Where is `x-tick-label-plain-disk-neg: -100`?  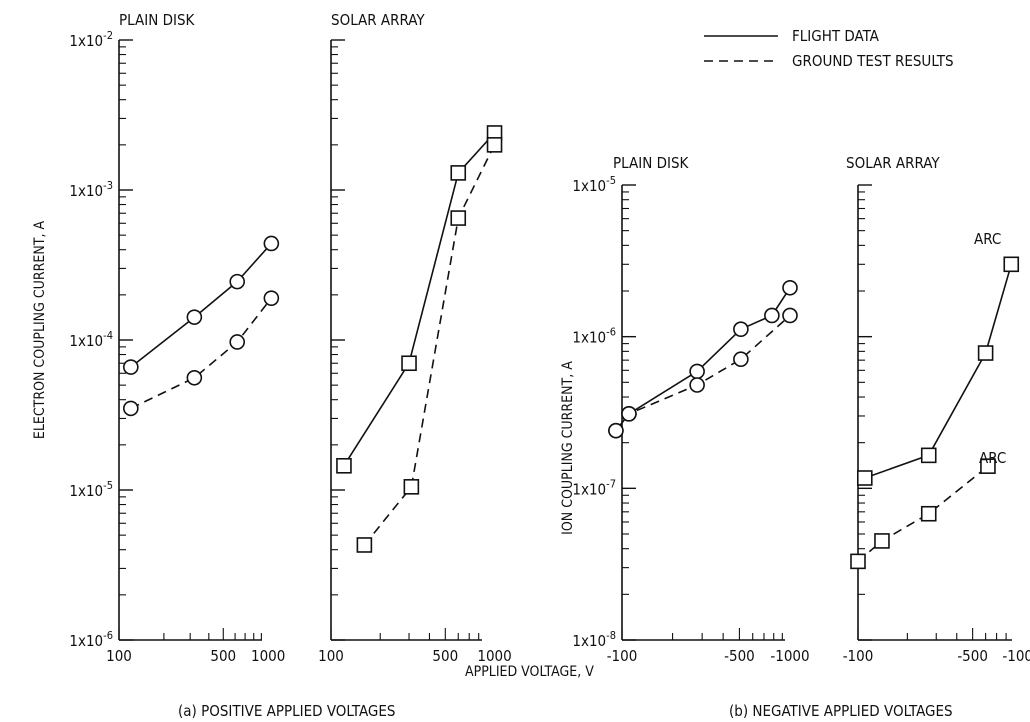 x-tick-label-plain-disk-neg: -100 is located at coordinates (622, 656).